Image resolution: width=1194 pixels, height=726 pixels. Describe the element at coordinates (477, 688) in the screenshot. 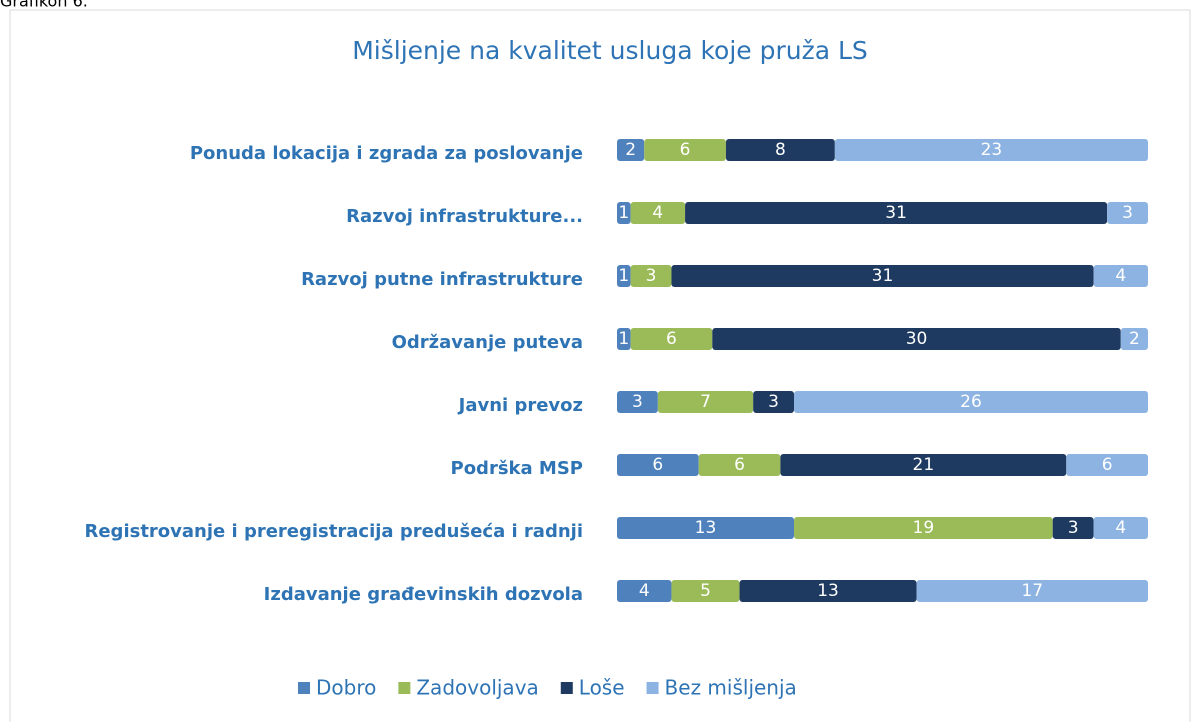

I see `legend-label: Zadovoljava` at that location.